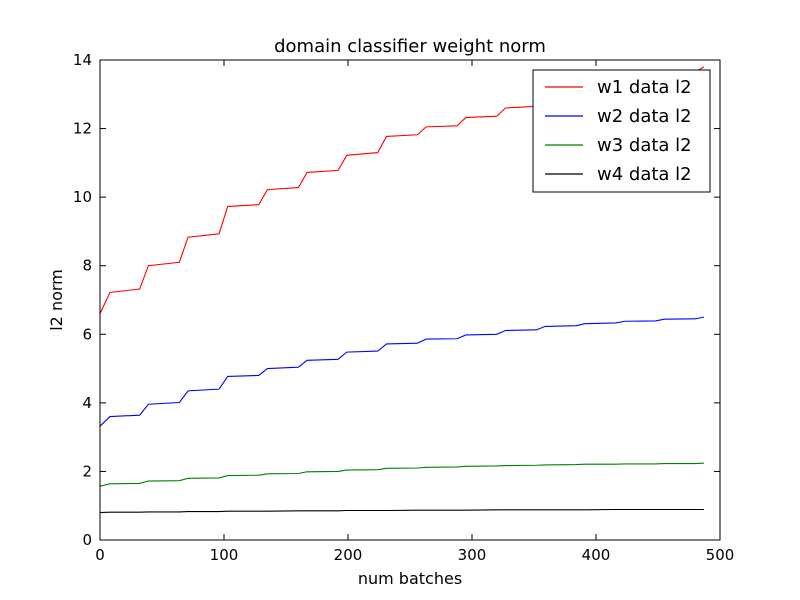 Image resolution: width=800 pixels, height=600 pixels. What do you see at coordinates (82, 197) in the screenshot?
I see `y-tick-label: 10` at bounding box center [82, 197].